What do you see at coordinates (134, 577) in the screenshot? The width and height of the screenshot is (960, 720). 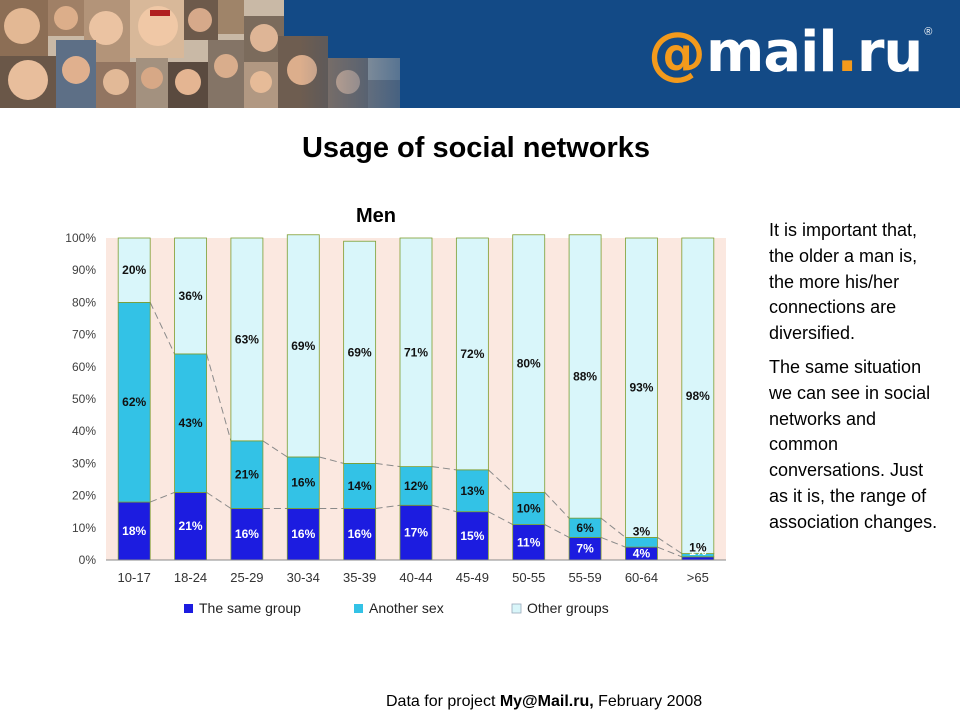 I see `x-tick-label: 10-17` at bounding box center [134, 577].